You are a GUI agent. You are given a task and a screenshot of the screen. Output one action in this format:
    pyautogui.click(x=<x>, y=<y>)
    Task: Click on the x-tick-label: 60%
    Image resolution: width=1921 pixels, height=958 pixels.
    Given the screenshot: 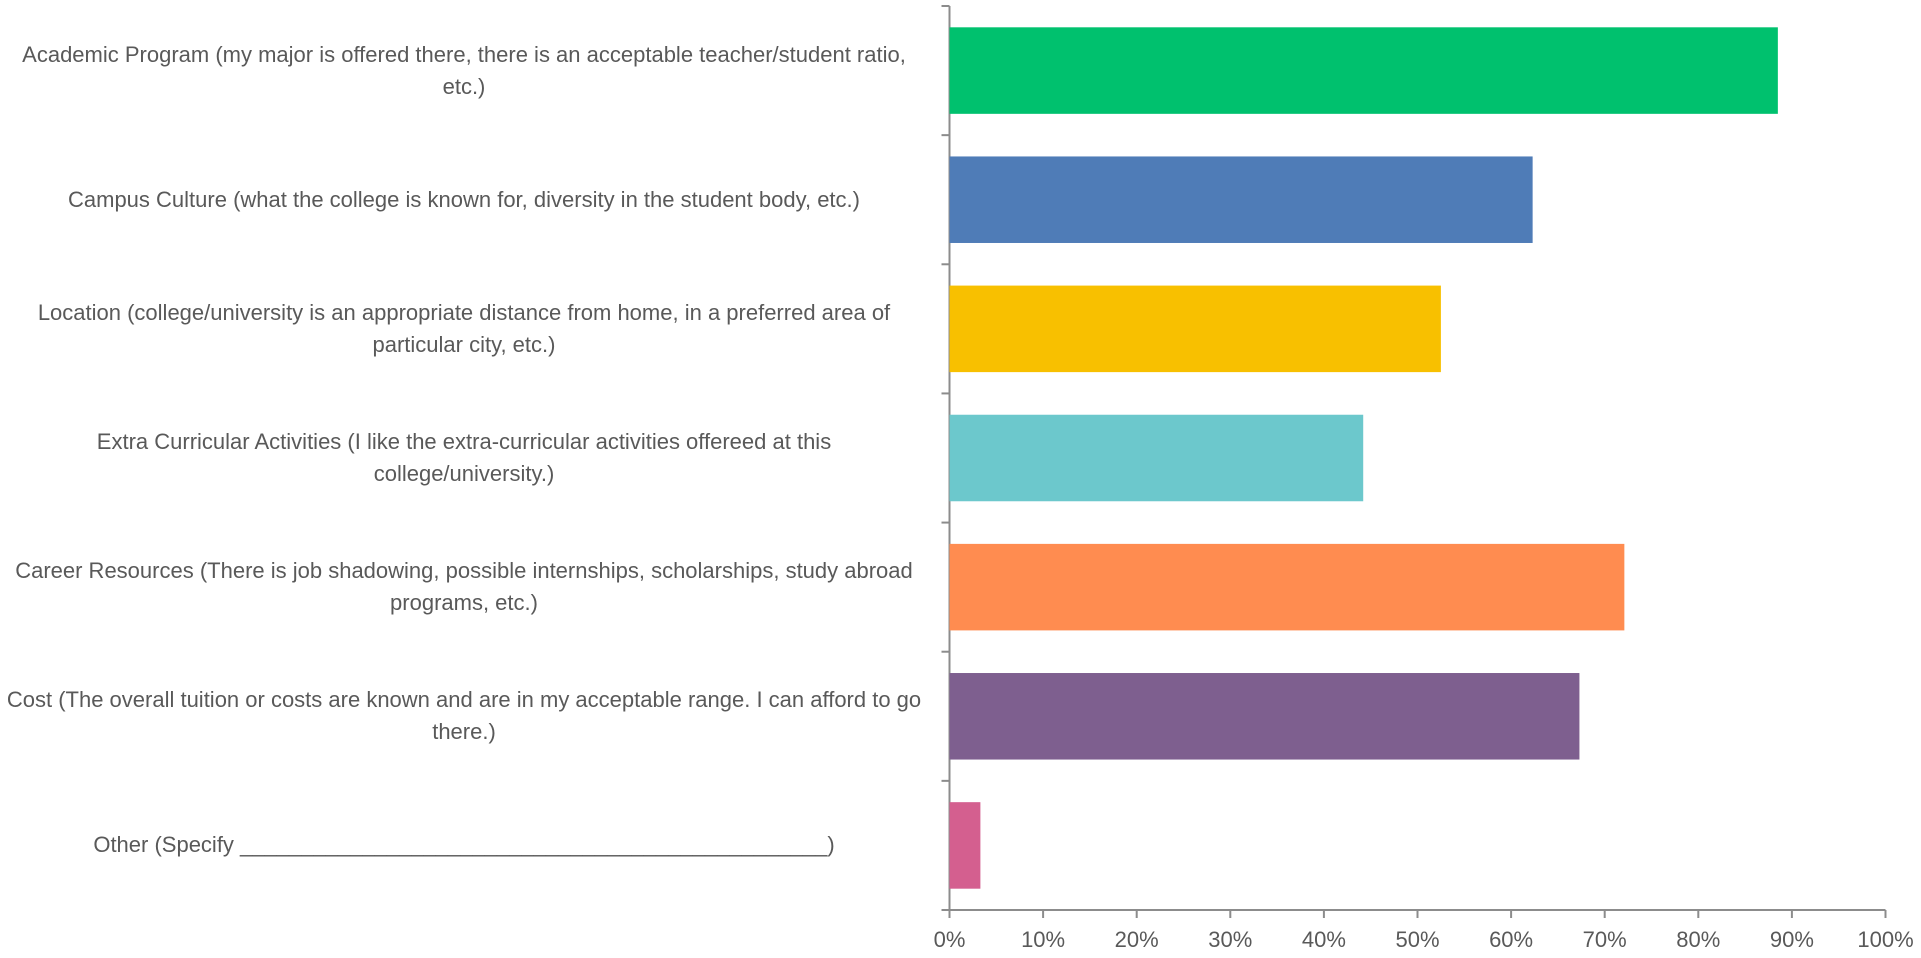 What is the action you would take?
    pyautogui.click(x=1511, y=939)
    